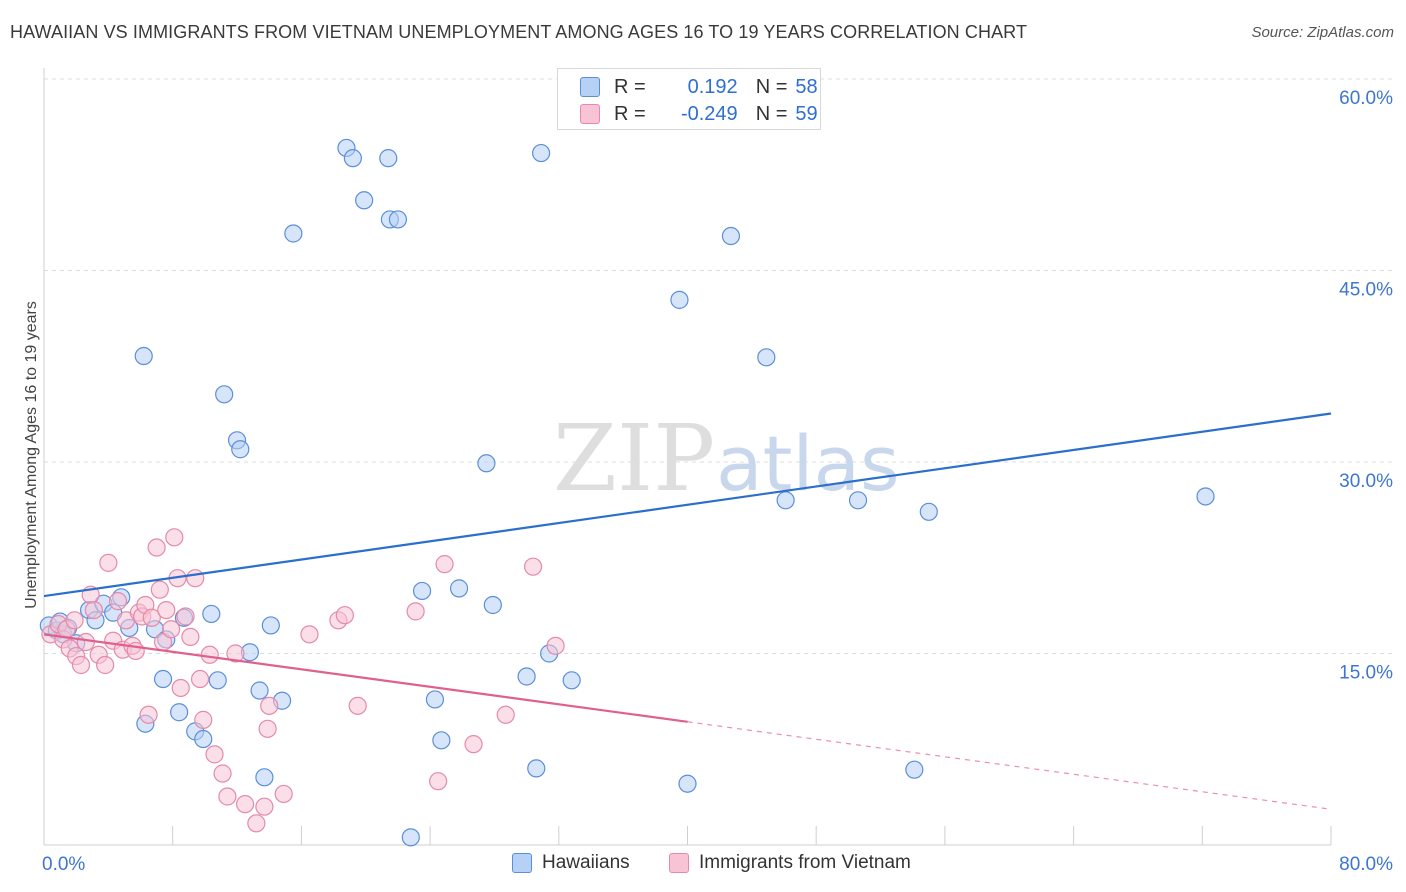 This screenshot has height=892, width=1406. I want to click on y-tick-label: 30.0%, so click(1366, 481).